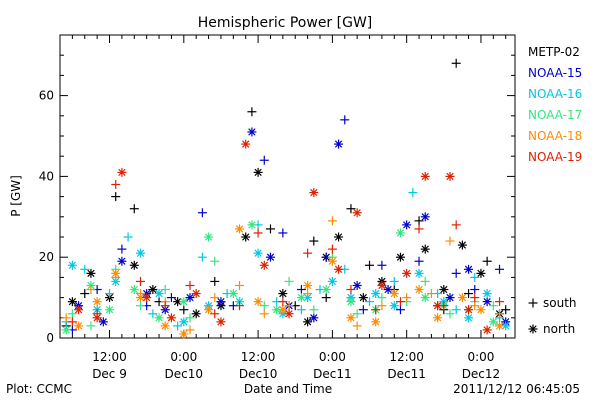  I want to click on x-axis-label: Date and Time, so click(288, 389).